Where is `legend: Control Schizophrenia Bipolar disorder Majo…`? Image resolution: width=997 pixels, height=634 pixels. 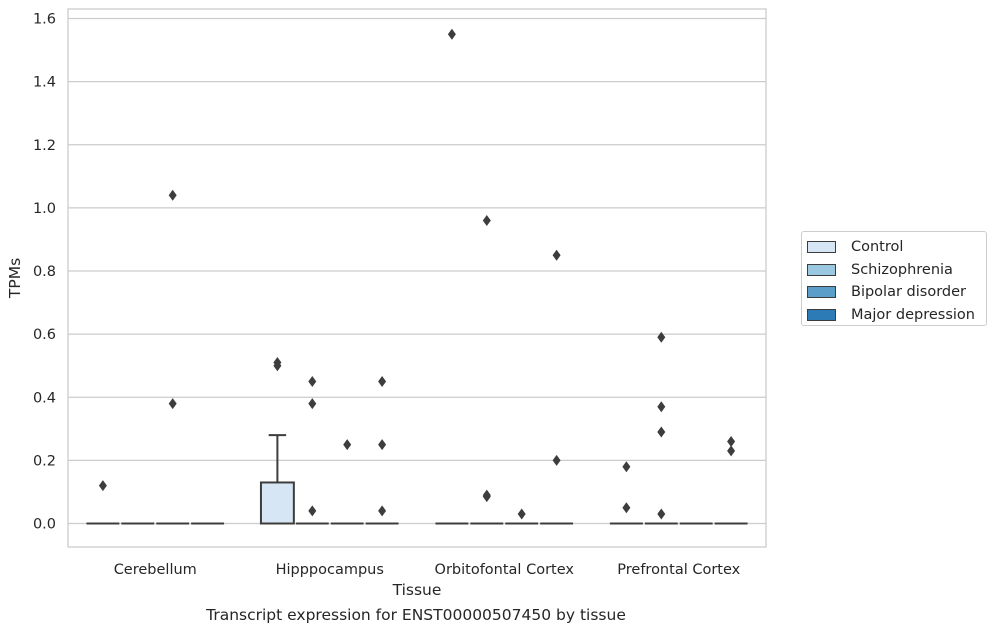
legend: Control Schizophrenia Bipolar disorder Majo… is located at coordinates (894, 278).